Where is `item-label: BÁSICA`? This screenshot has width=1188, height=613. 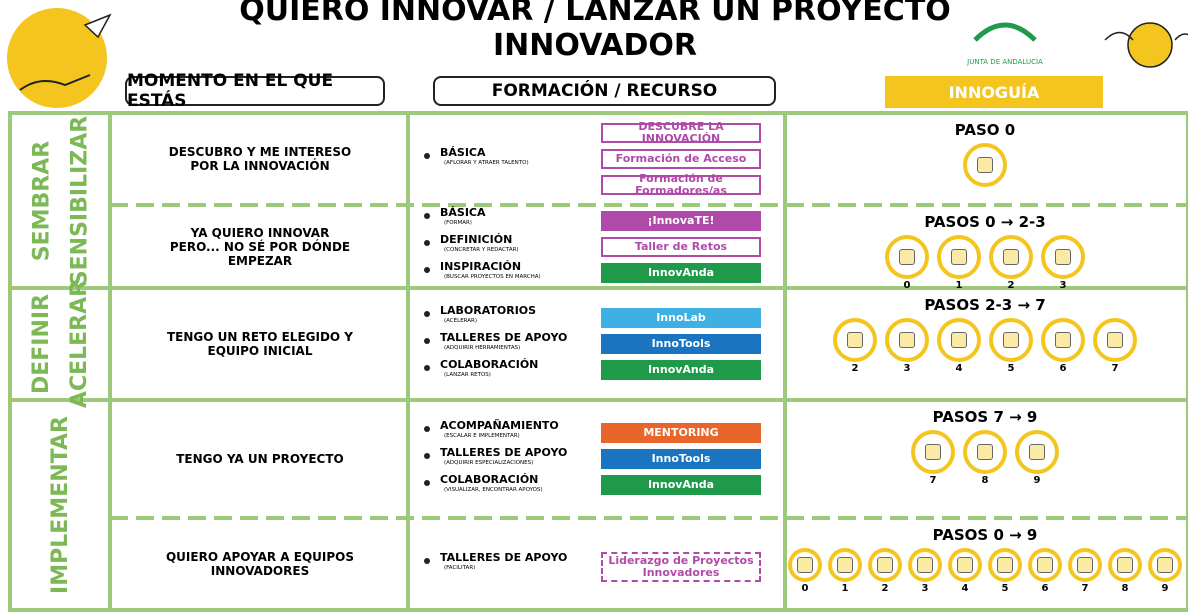 item-label: BÁSICA is located at coordinates (463, 212).